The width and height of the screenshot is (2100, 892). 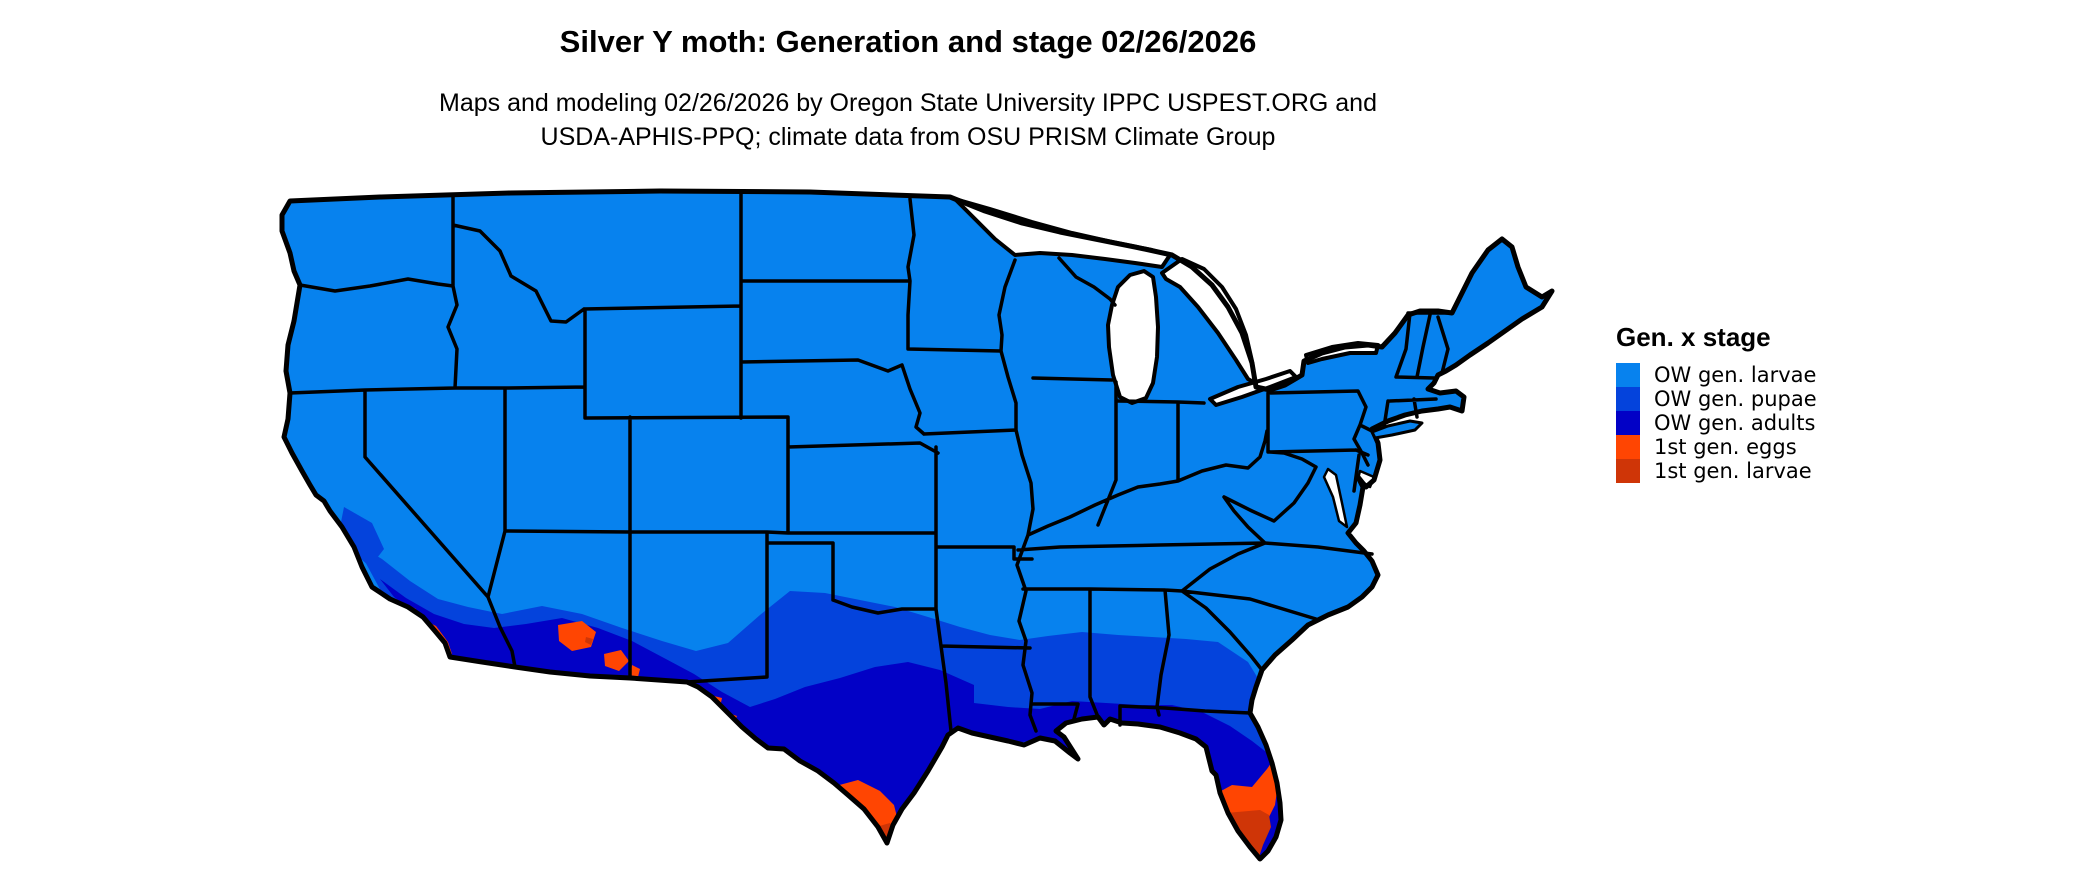 What do you see at coordinates (1735, 423) in the screenshot?
I see `legend-label: OW gen. adults` at bounding box center [1735, 423].